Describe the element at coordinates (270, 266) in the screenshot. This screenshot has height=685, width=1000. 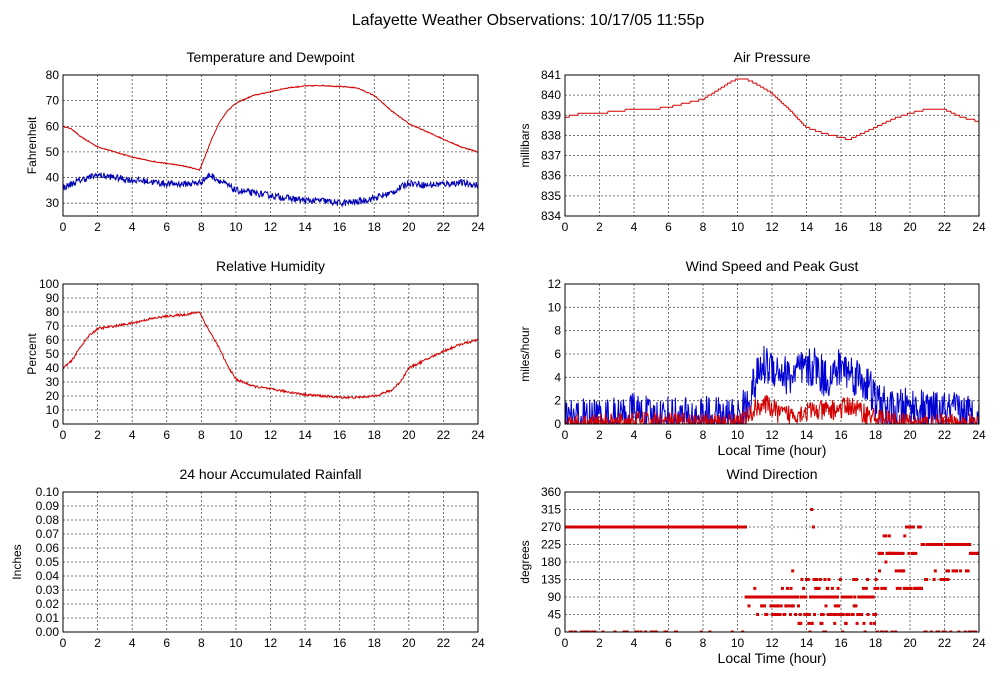
I see `humidity-title: Relative Humidity` at that location.